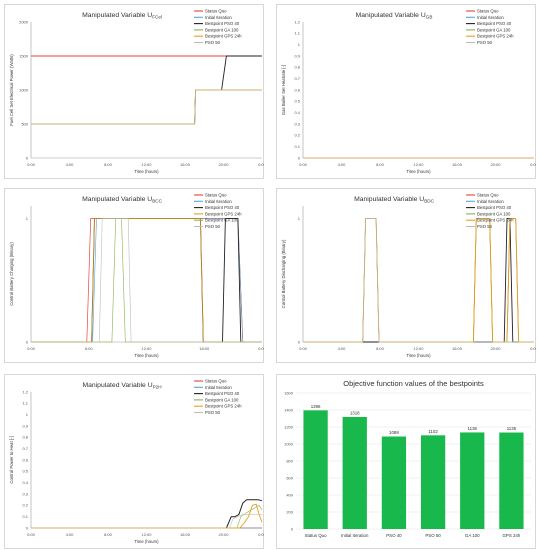 Image resolution: width=542 pixels, height=550 pixels. I want to click on y-tick-label: 1500, so click(24, 55).